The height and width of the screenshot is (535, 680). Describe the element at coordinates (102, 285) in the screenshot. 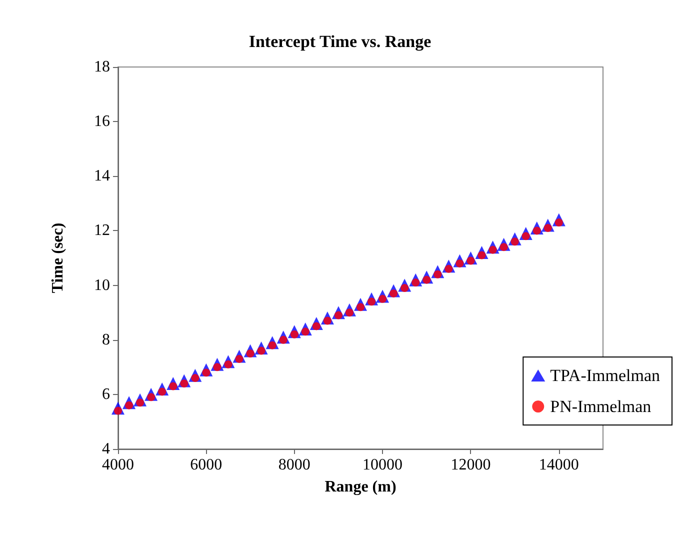

I see `y-tick-label: 10` at that location.